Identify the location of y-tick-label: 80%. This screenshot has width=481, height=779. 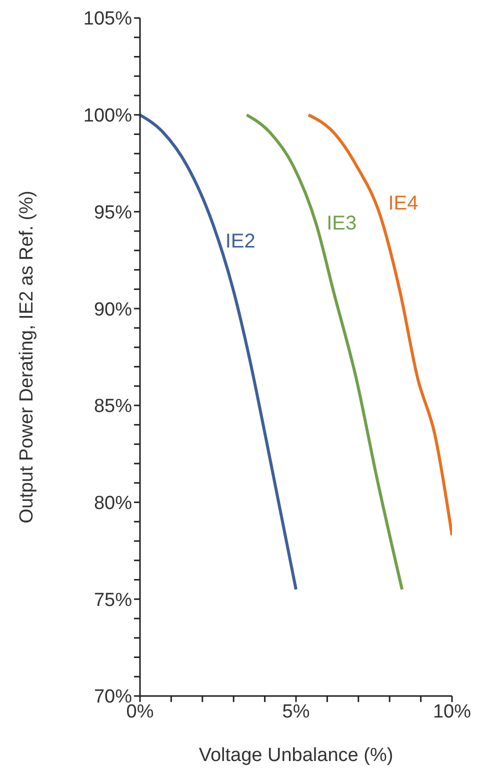
(113, 503).